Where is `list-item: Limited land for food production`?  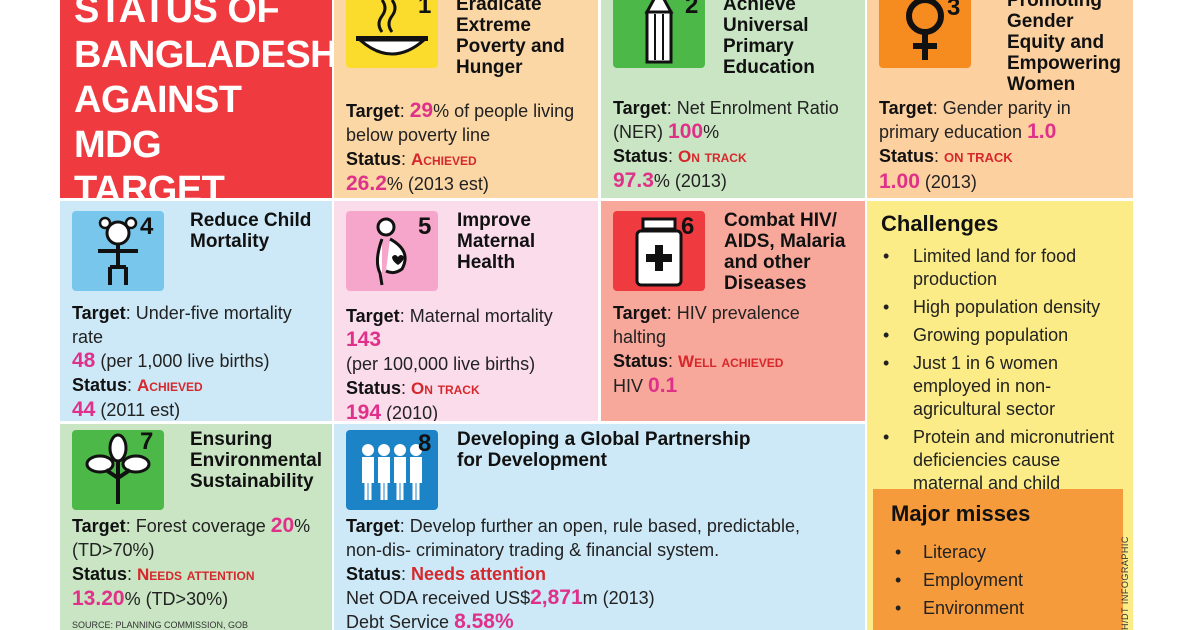
list-item: Limited land for food production is located at coordinates (998, 268).